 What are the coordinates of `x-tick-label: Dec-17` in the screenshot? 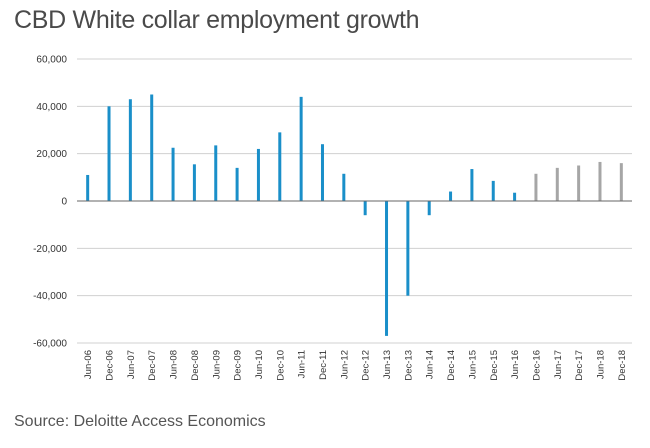 It's located at (579, 365).